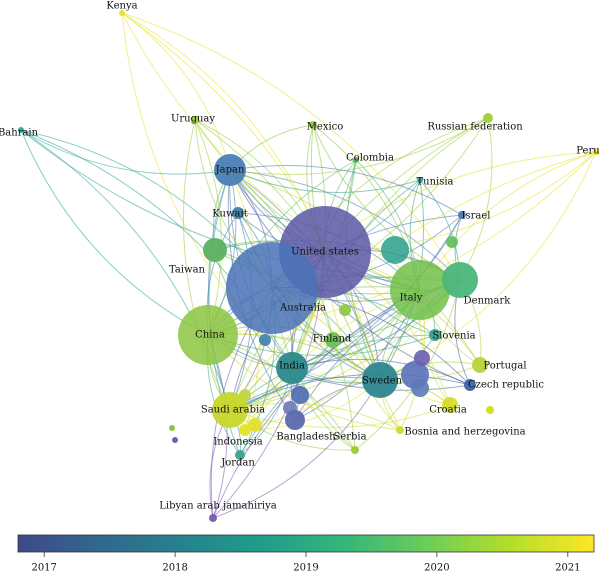 The image size is (600, 577). What do you see at coordinates (464, 432) in the screenshot?
I see `node-label: Bosnia and herzegovina` at bounding box center [464, 432].